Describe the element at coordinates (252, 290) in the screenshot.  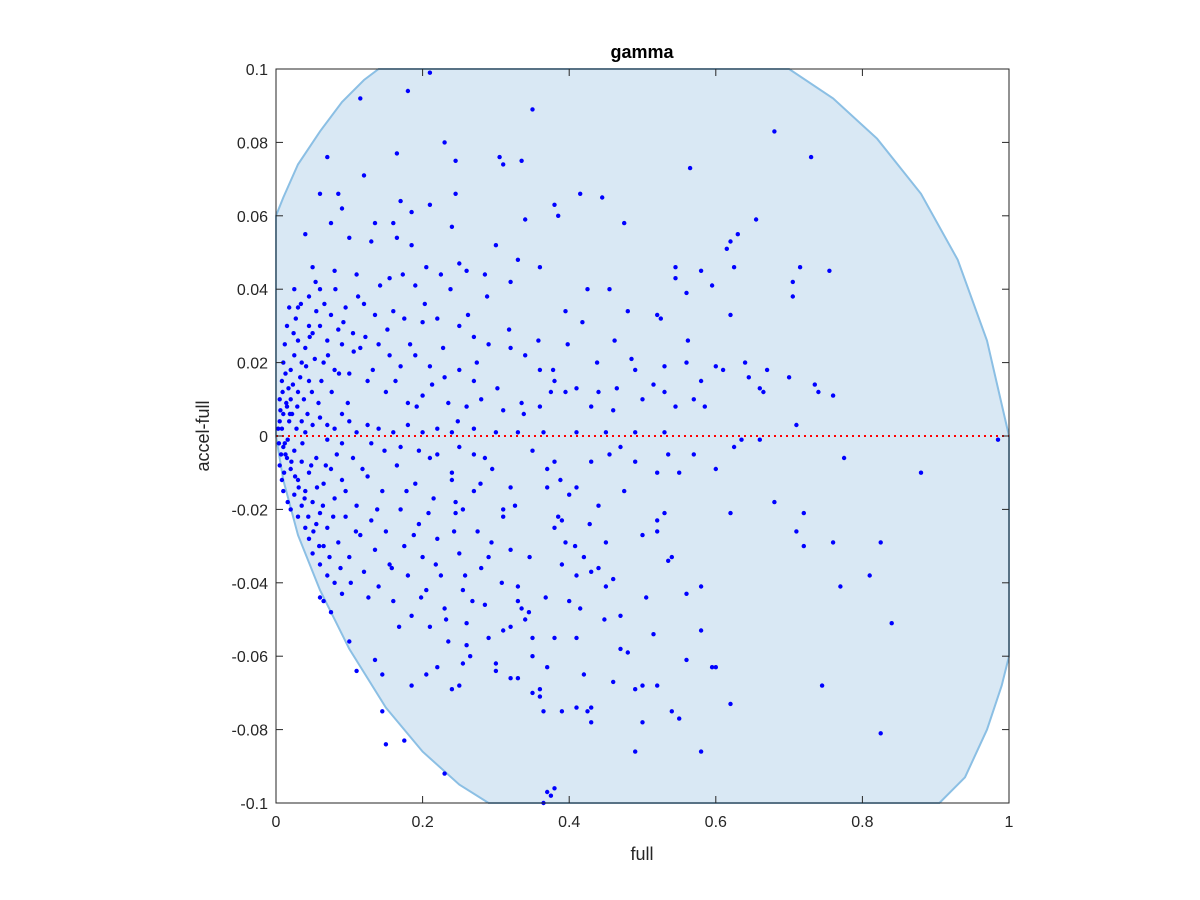
I see `y-tick-label: 0.04` at that location.